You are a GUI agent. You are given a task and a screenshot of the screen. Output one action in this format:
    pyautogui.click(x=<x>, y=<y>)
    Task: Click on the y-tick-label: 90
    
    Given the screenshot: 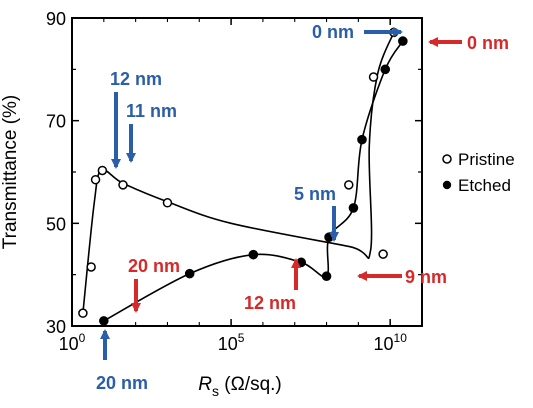 What is the action you would take?
    pyautogui.click(x=56, y=19)
    